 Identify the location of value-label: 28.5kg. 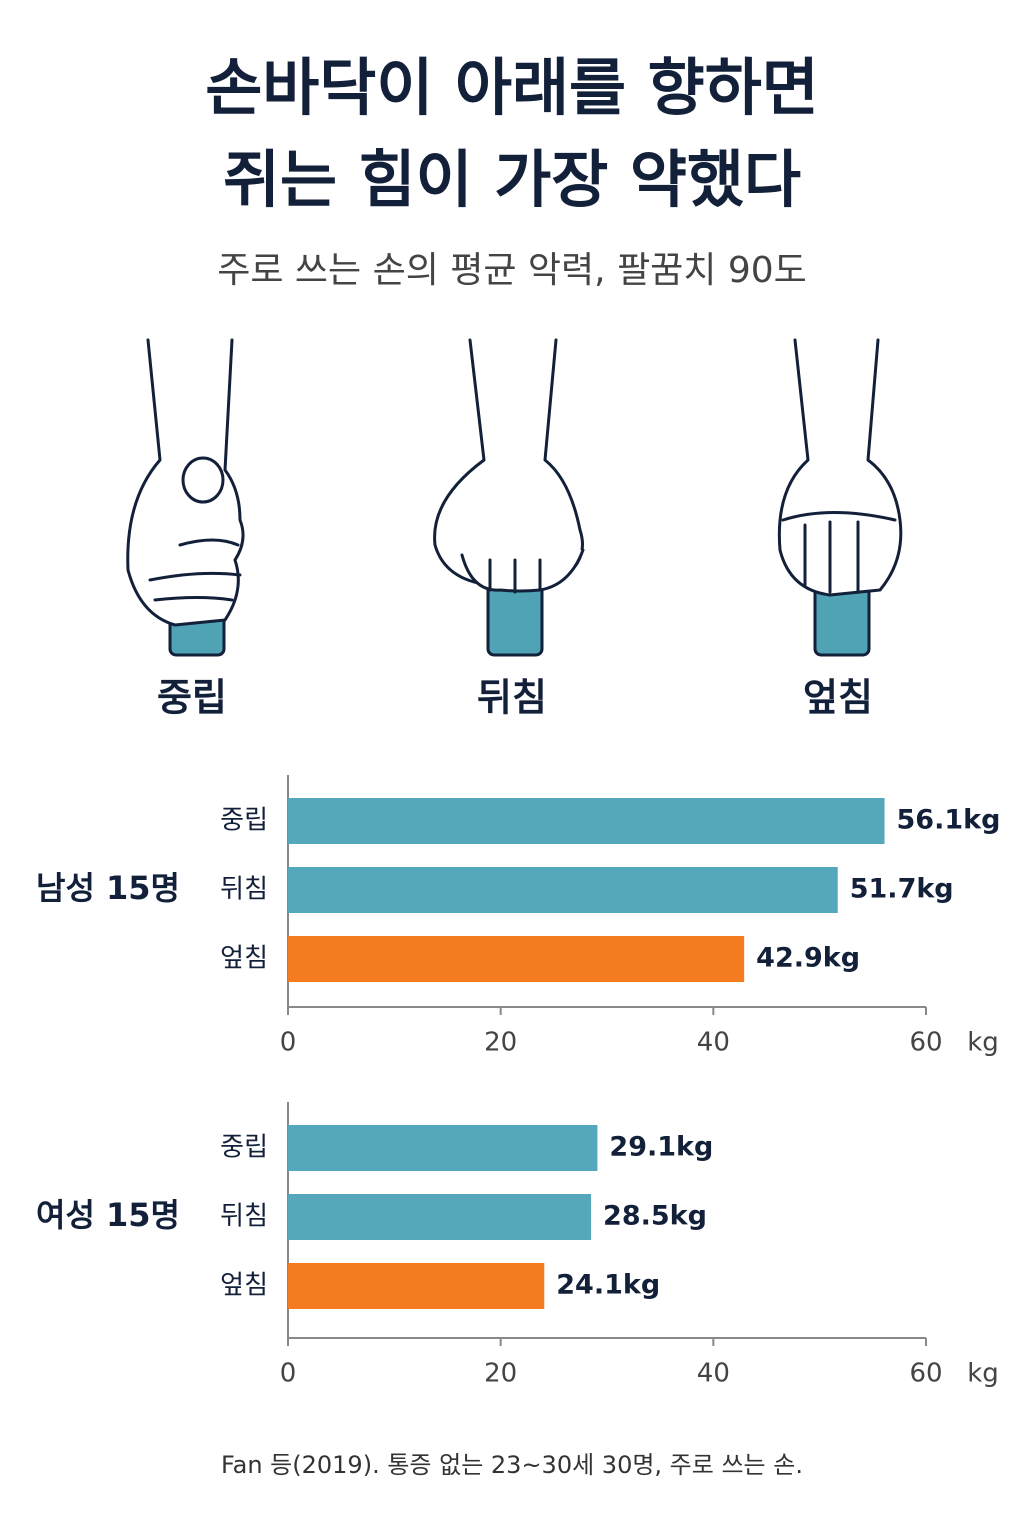
(655, 1216).